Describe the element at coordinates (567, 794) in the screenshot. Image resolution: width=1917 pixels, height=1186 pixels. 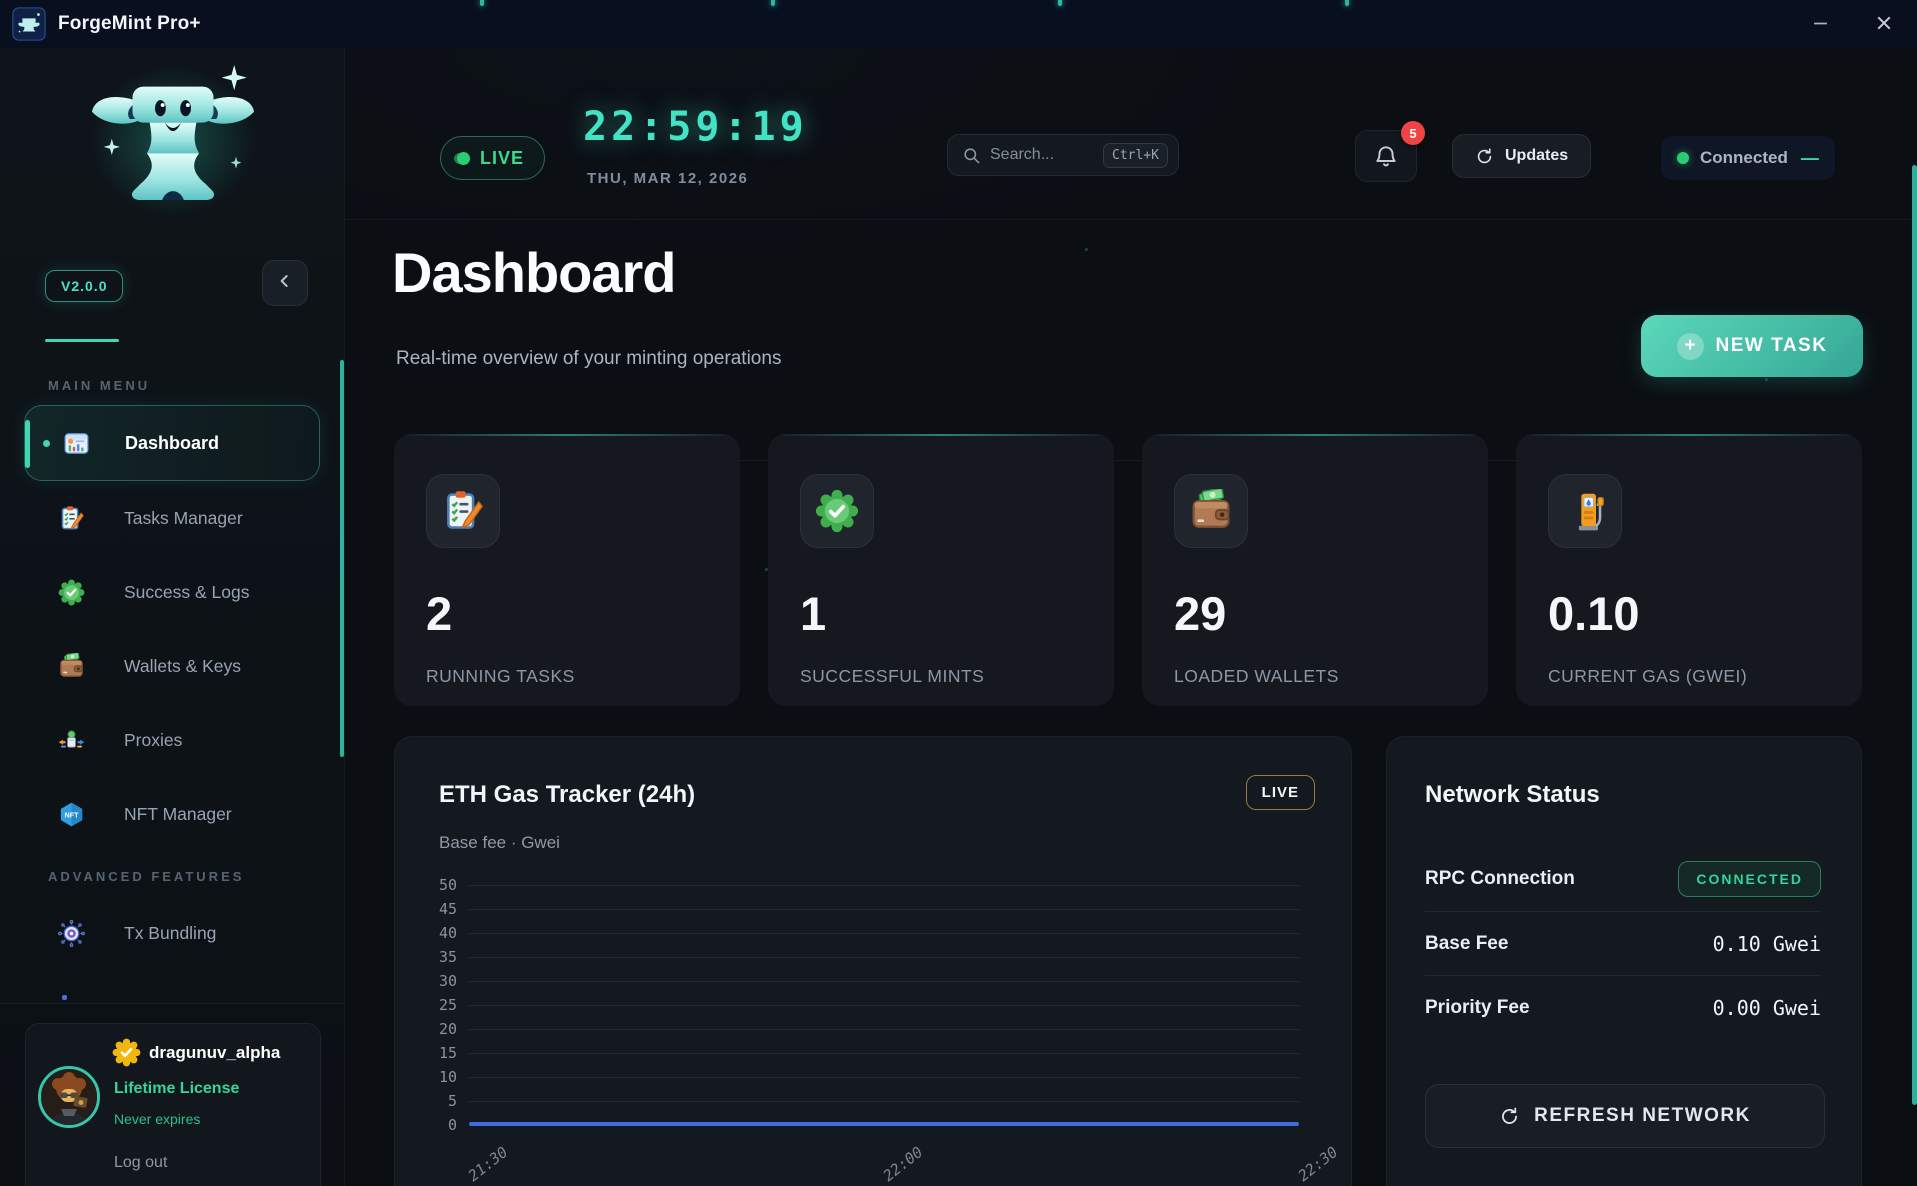
I see `chart-title: ETH Gas Tracker (24h)` at that location.